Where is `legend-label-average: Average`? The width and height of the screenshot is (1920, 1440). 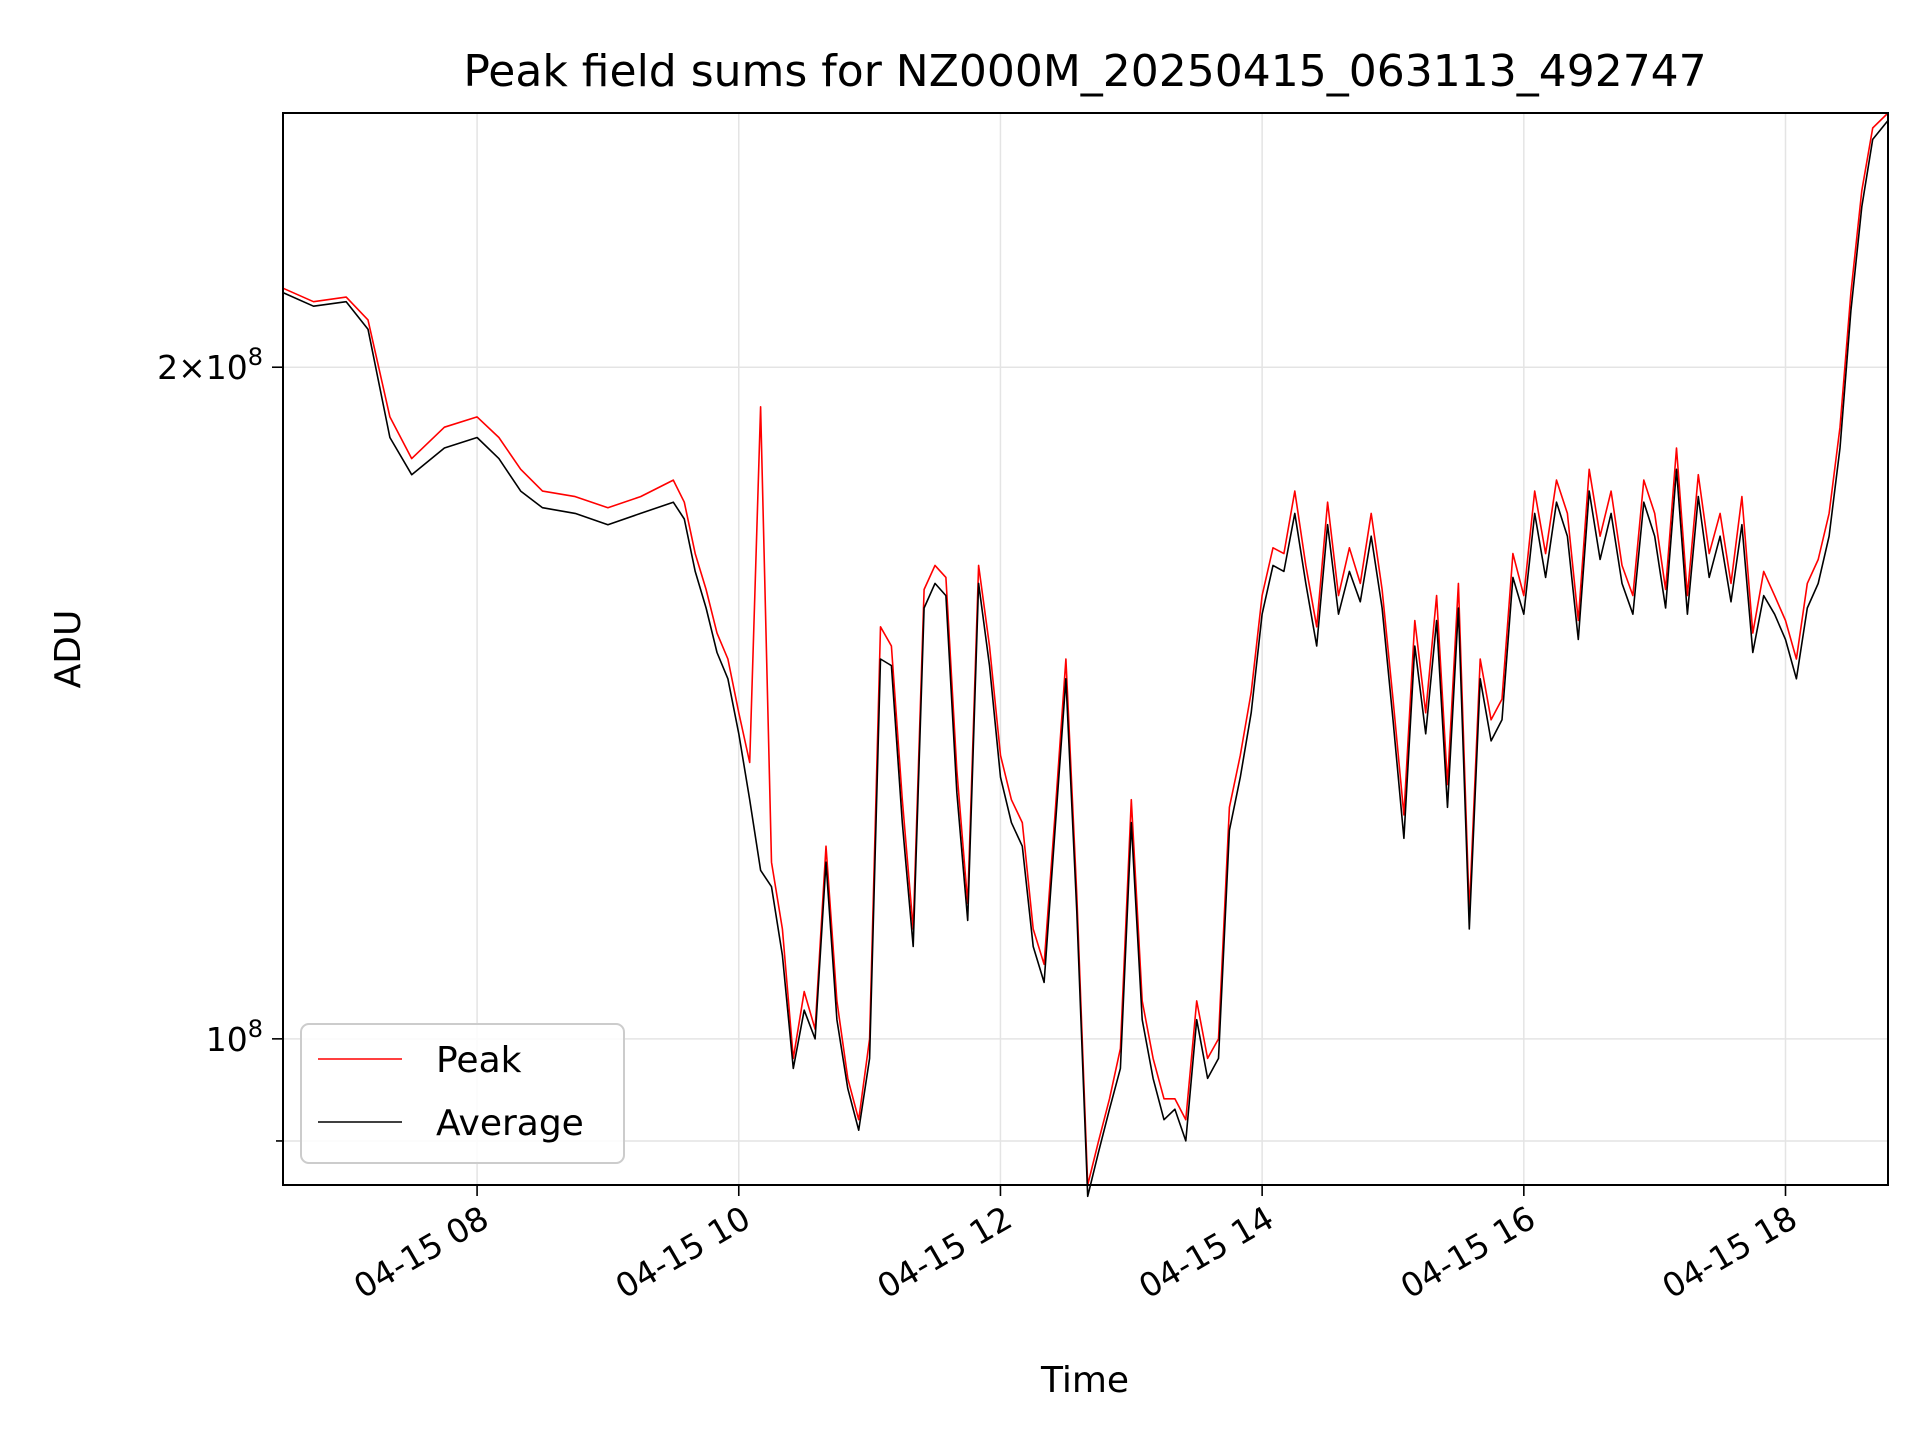
legend-label-average: Average is located at coordinates (510, 1123).